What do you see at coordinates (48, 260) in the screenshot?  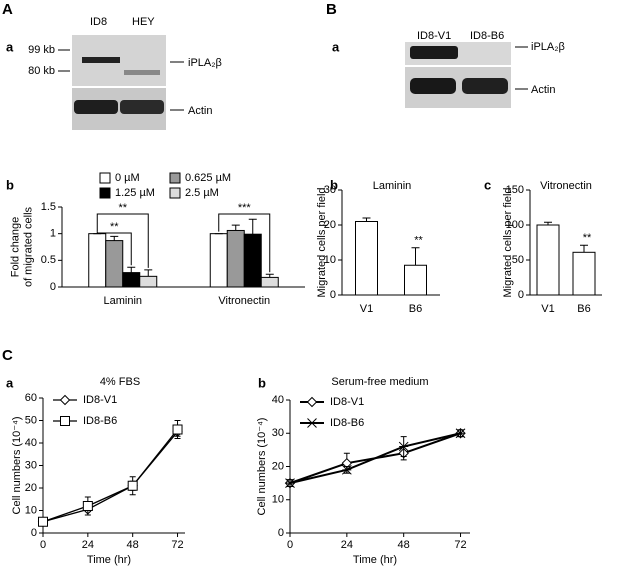 I see `y-tick-label: 0.5` at bounding box center [48, 260].